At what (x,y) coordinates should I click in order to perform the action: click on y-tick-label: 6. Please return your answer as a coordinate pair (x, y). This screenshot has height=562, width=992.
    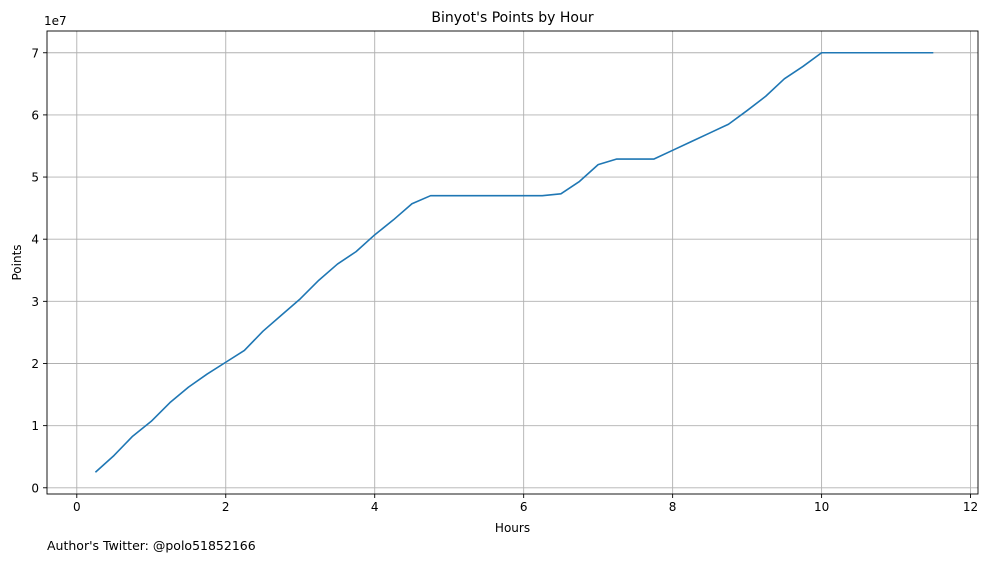
    Looking at the image, I should click on (35, 115).